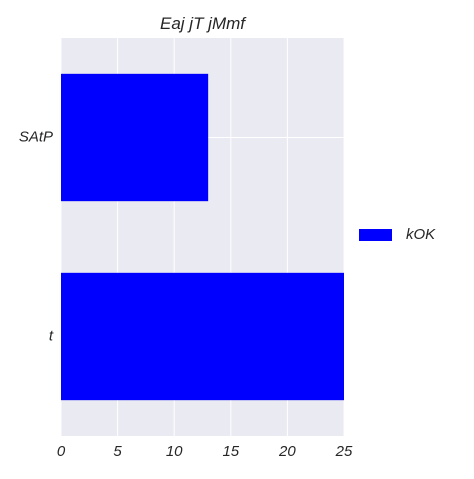 The height and width of the screenshot is (479, 474). Describe the element at coordinates (135, 137) in the screenshot. I see `bar` at that location.